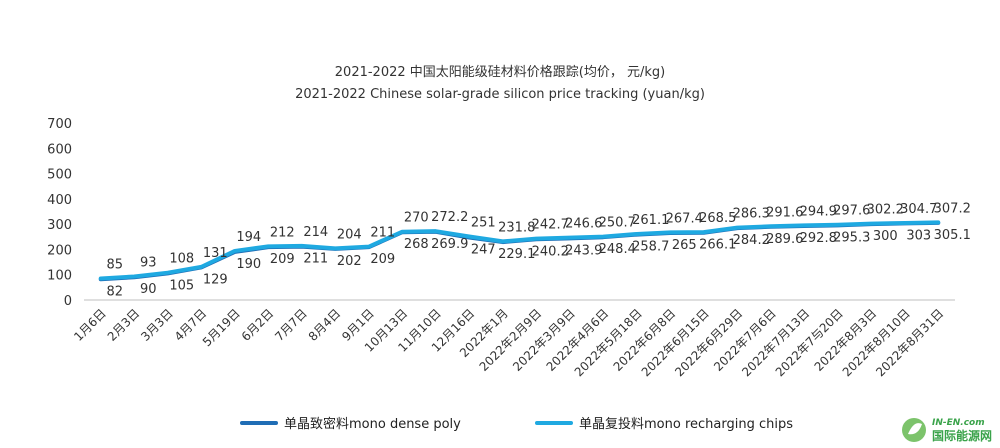 Image resolution: width=1000 pixels, height=448 pixels. Describe the element at coordinates (550, 251) in the screenshot. I see `data-label: 240.2` at that location.